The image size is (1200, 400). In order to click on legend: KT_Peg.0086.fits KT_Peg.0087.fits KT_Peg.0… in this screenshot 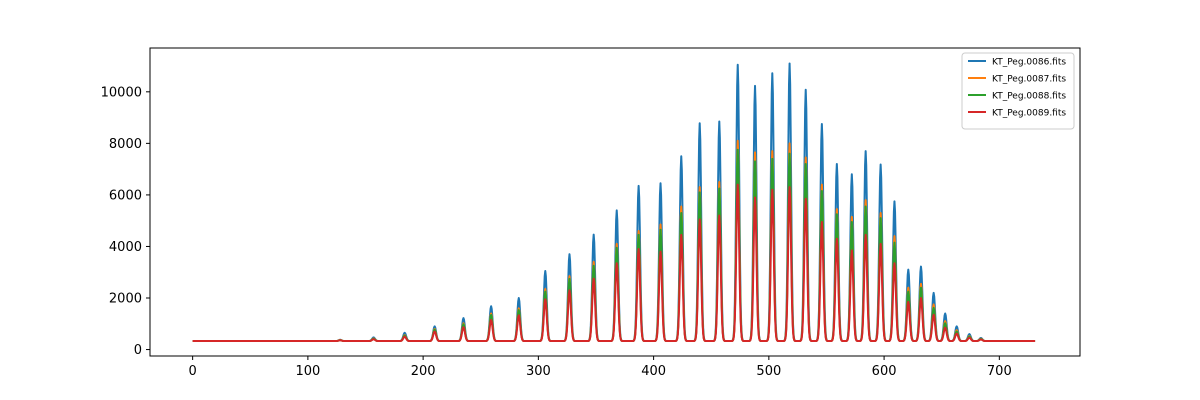, I will do `click(1018, 91)`.